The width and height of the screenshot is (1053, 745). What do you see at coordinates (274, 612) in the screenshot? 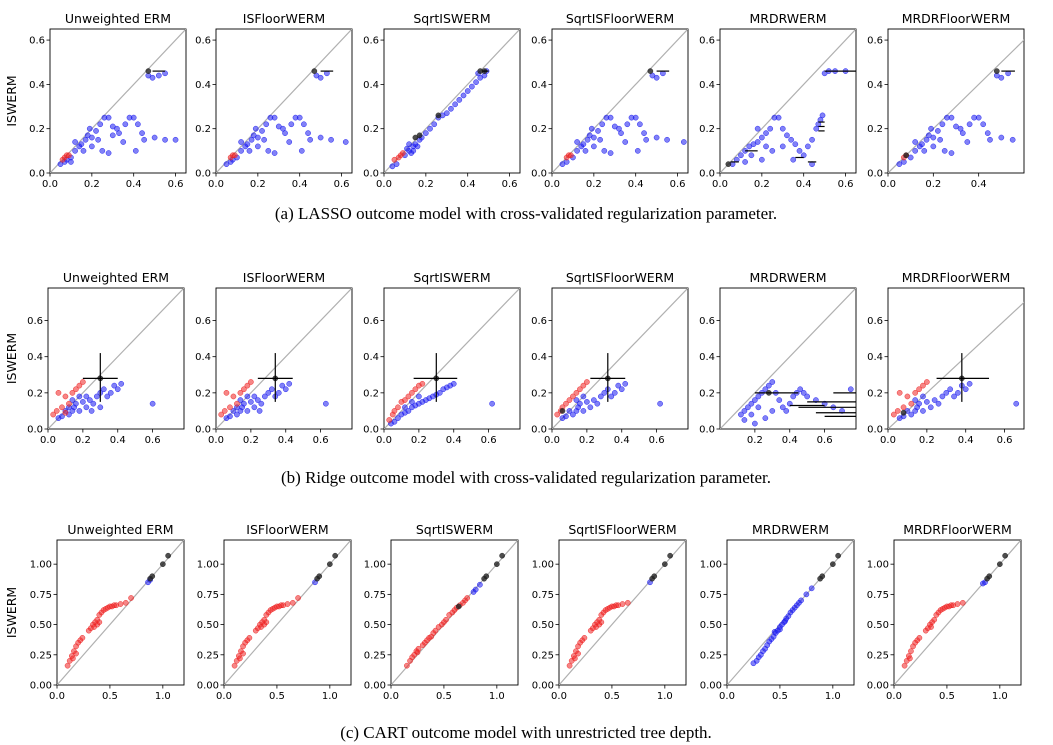
I see `panel-2-1: ISFloorWERM 0.0 0.5 1.0 0.00 0.25 0.50 0.75 1.00` at bounding box center [274, 612].